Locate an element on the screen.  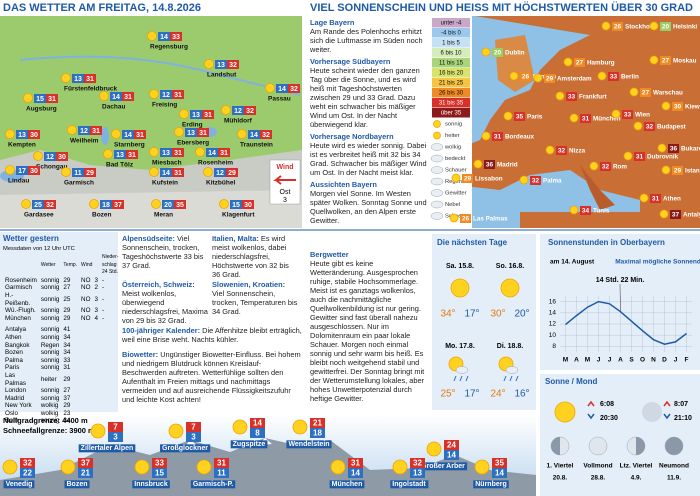
city-name: Rosenheim is located at coordinates (215, 163).